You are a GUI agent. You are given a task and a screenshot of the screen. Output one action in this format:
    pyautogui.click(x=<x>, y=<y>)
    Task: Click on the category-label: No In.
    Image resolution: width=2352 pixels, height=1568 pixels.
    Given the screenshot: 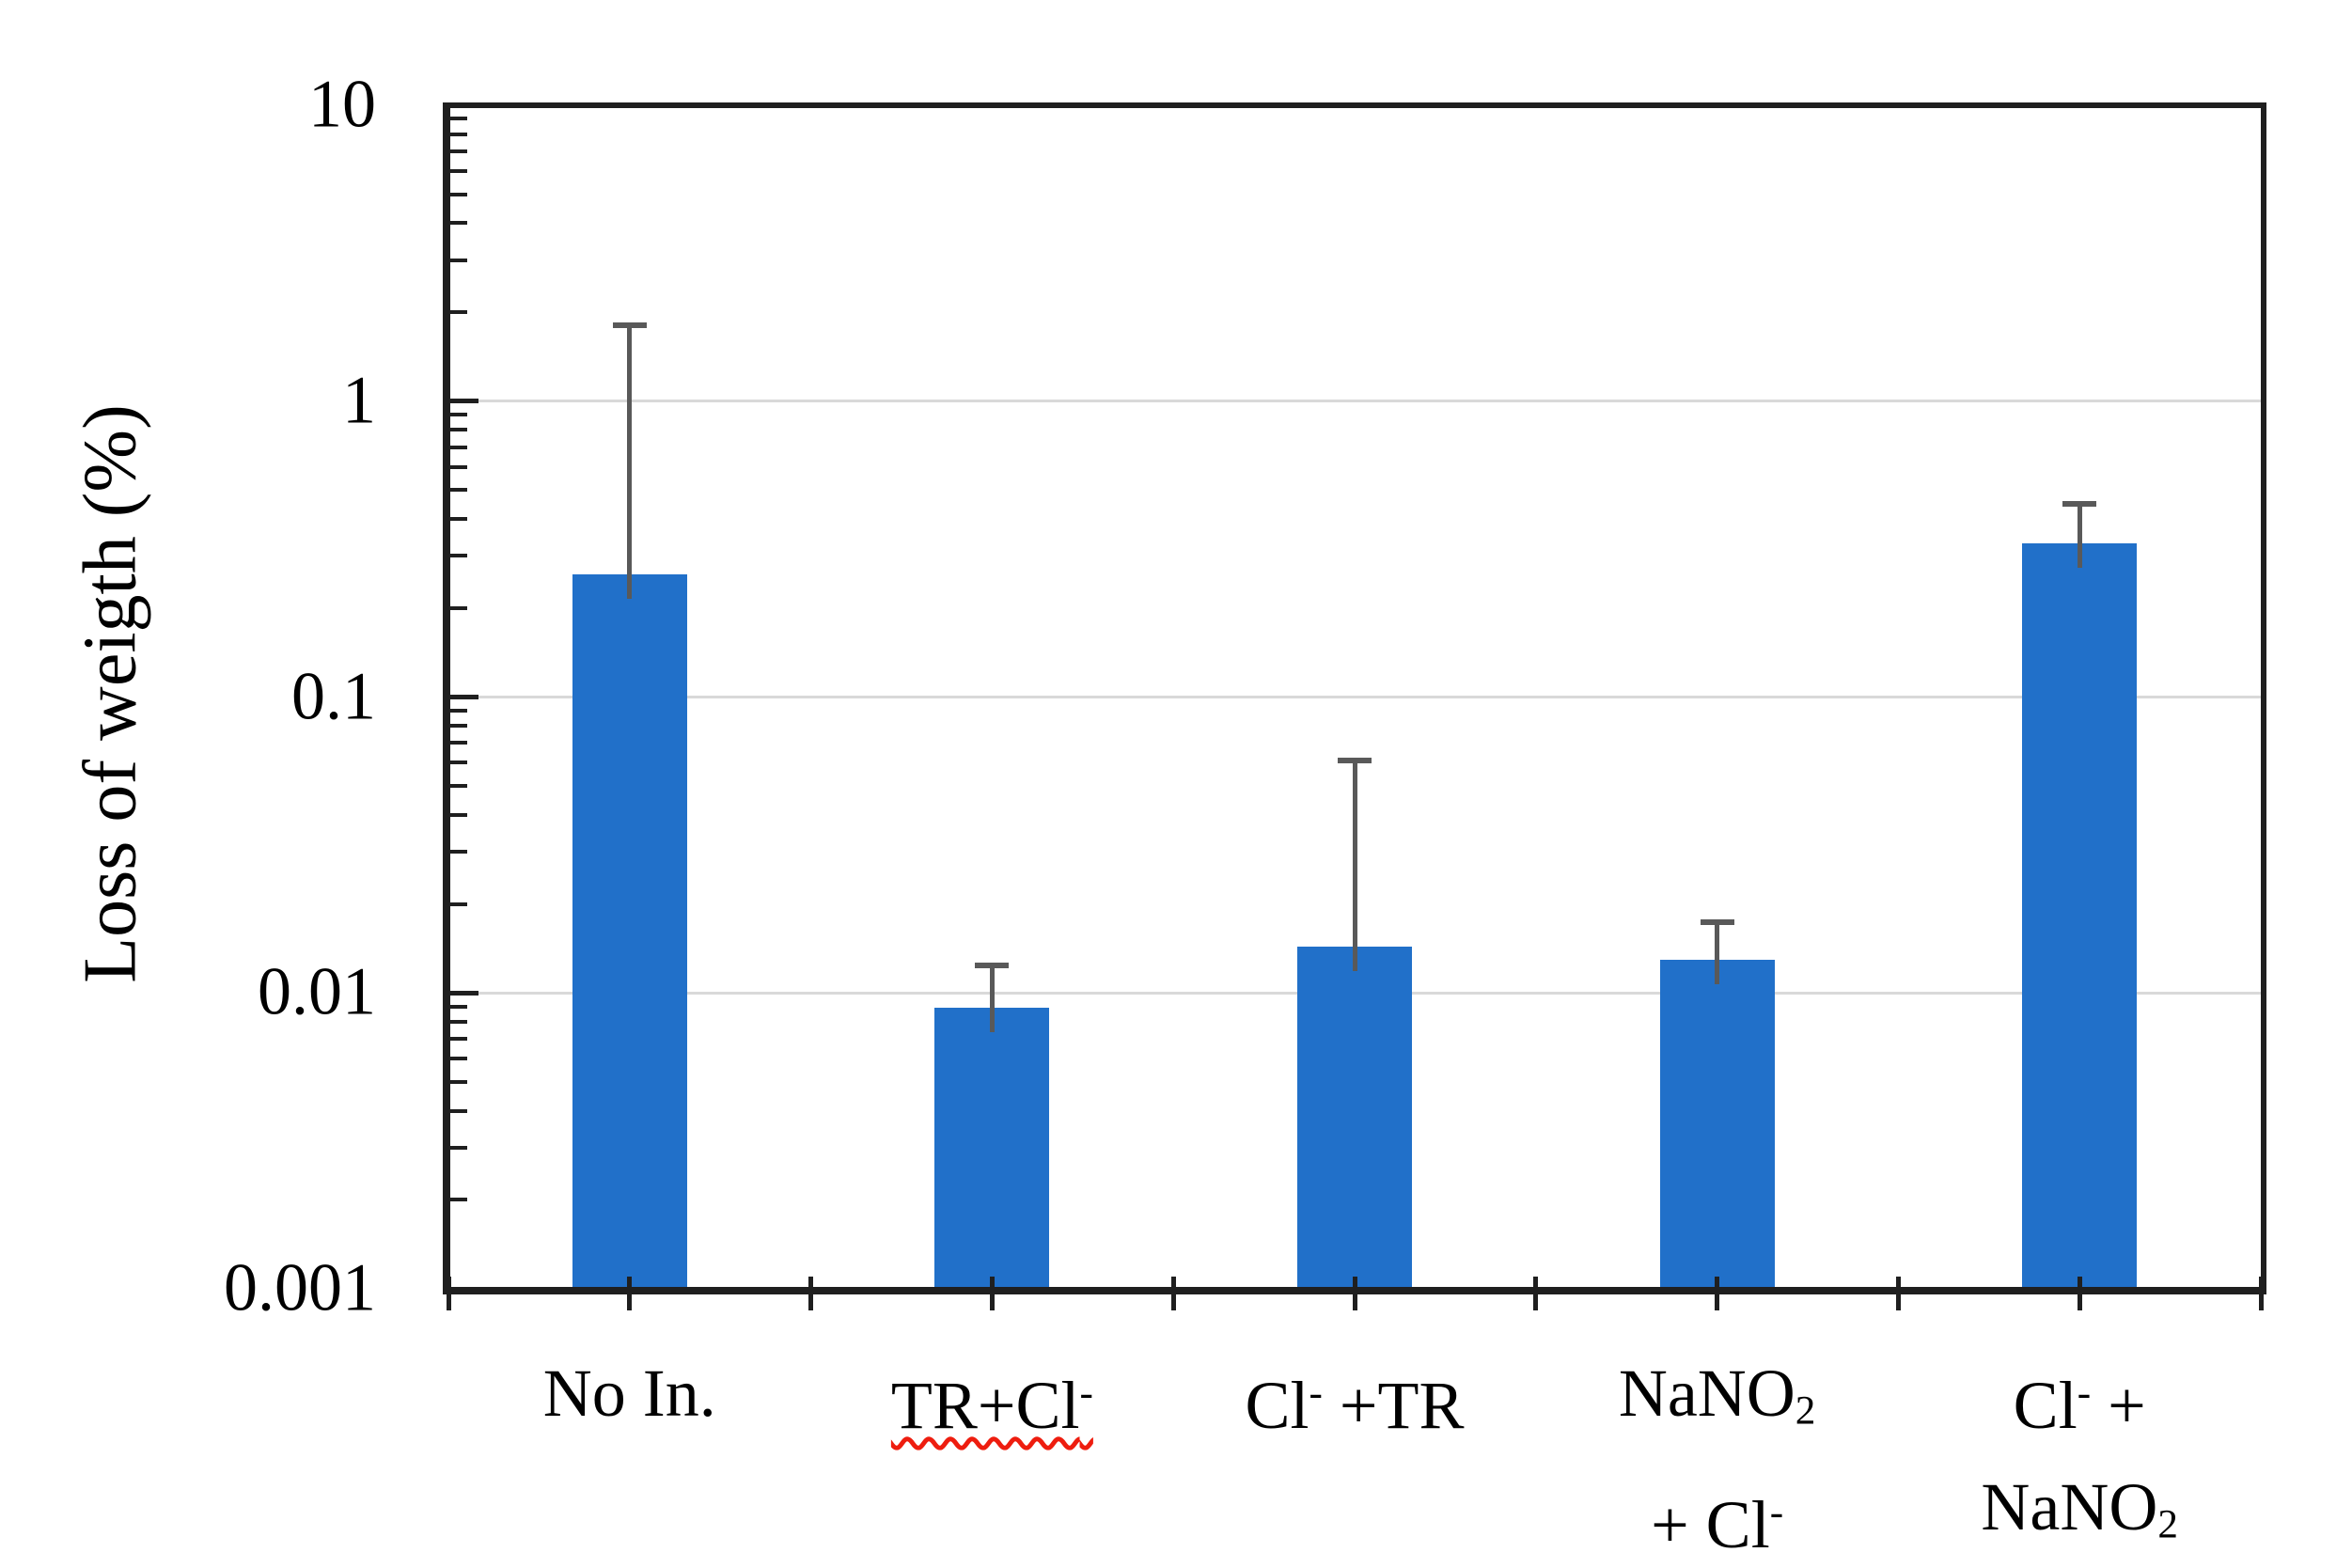 What is the action you would take?
    pyautogui.click(x=629, y=1393)
    